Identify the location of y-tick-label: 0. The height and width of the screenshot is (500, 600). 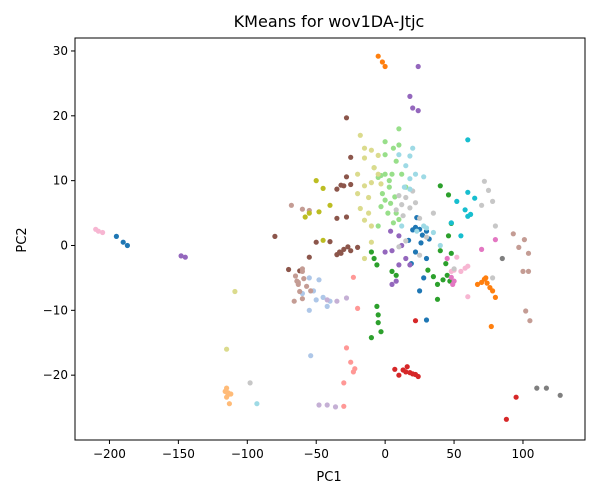
(64, 245).